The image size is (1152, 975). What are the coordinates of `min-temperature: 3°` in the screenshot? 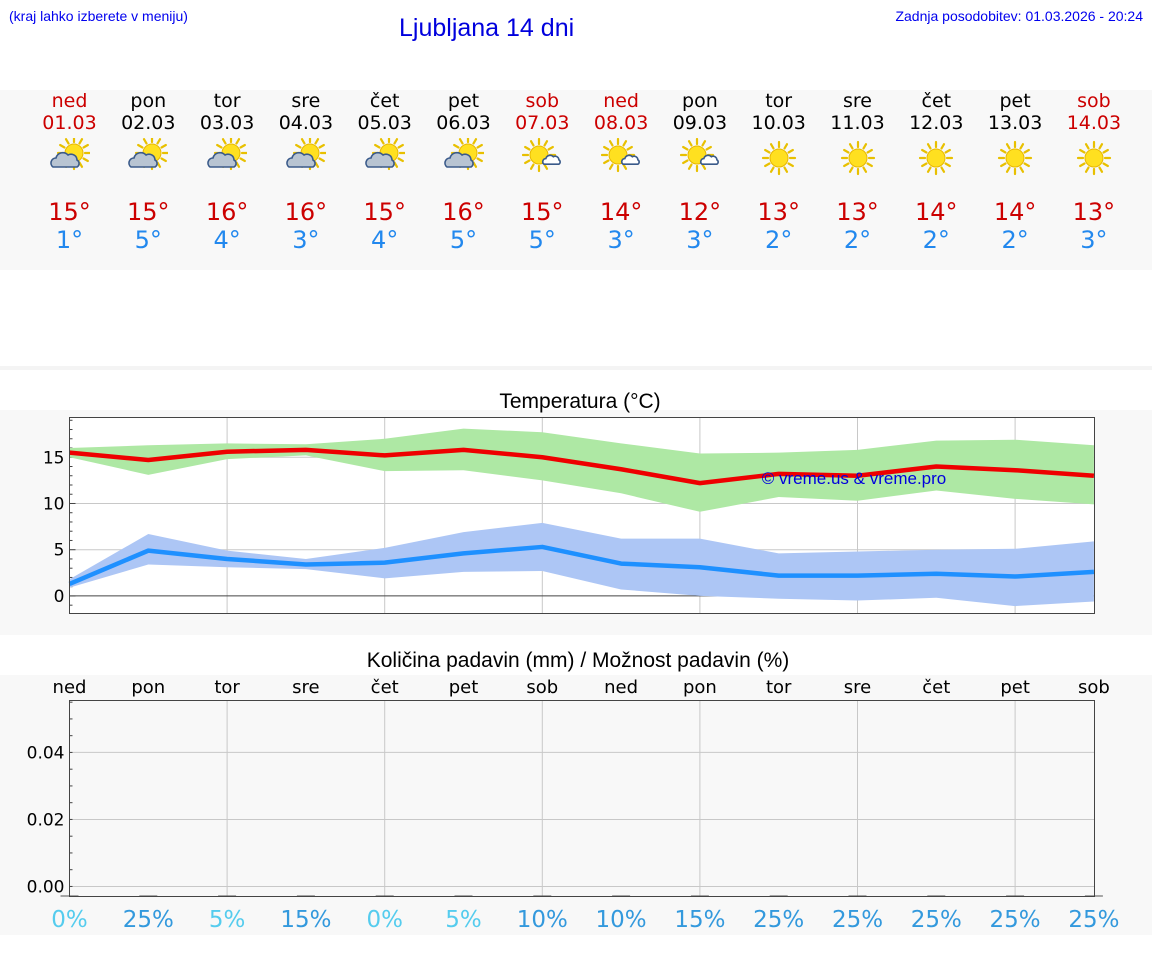 It's located at (306, 240).